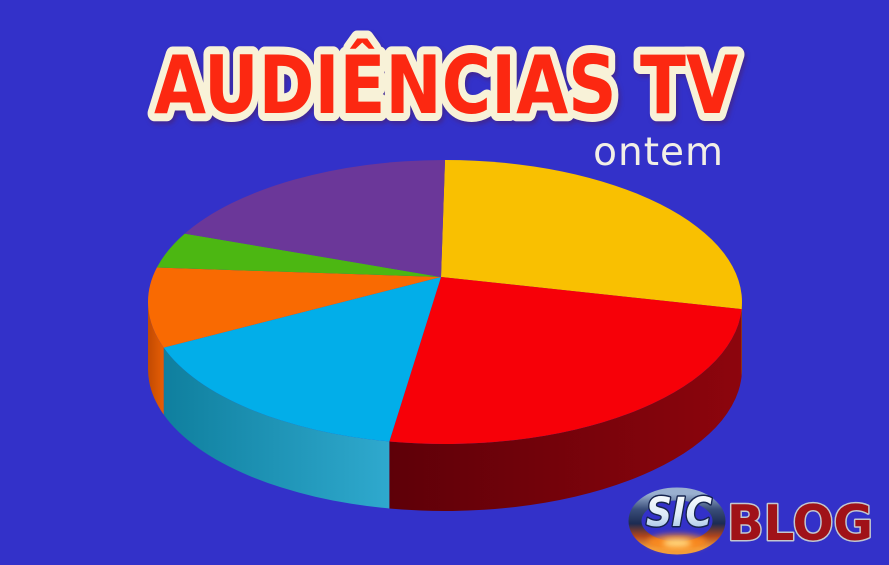 The height and width of the screenshot is (565, 889). What do you see at coordinates (298, 255) in the screenshot?
I see `pie-slice-green` at bounding box center [298, 255].